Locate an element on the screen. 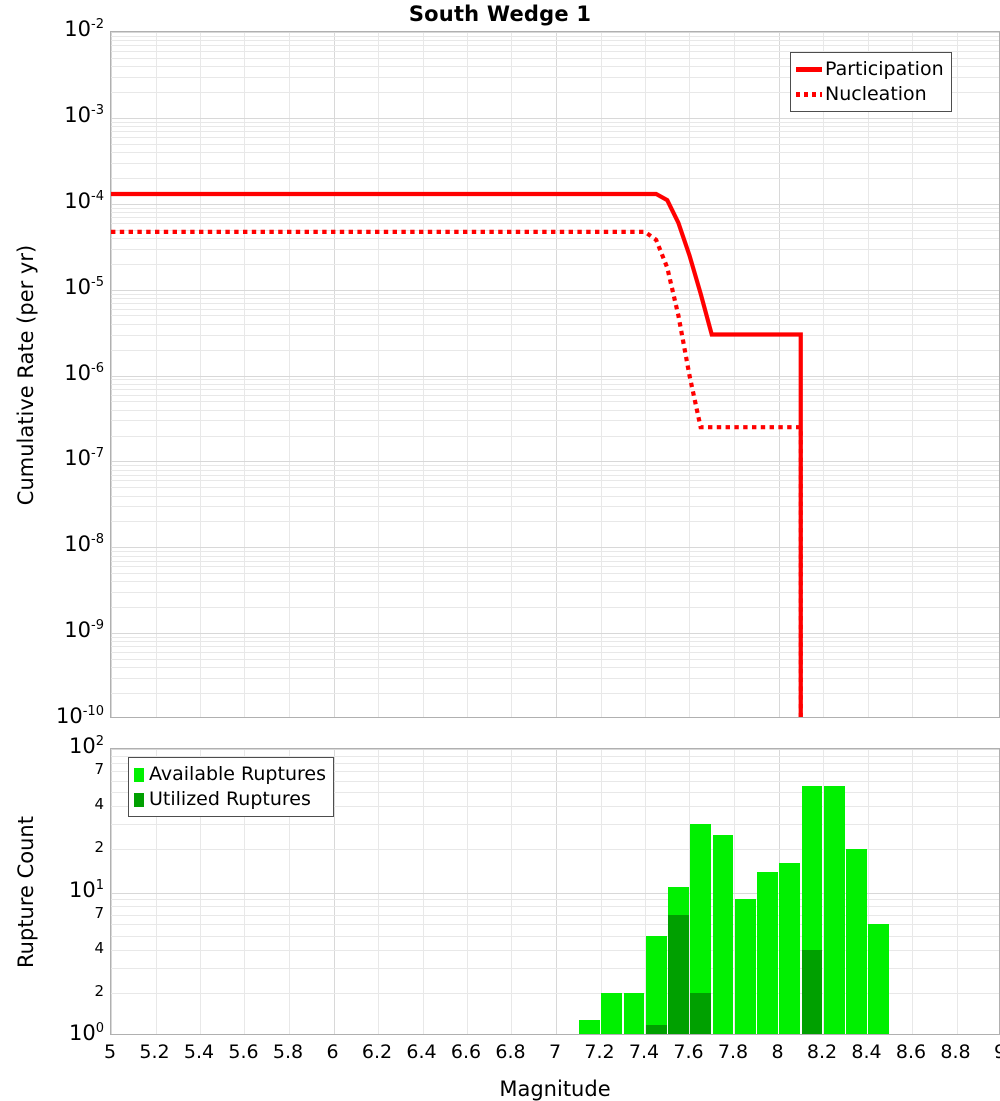 The width and height of the screenshot is (1000, 1101). y-tick-label: 10⁻⁵ is located at coordinates (84, 286).